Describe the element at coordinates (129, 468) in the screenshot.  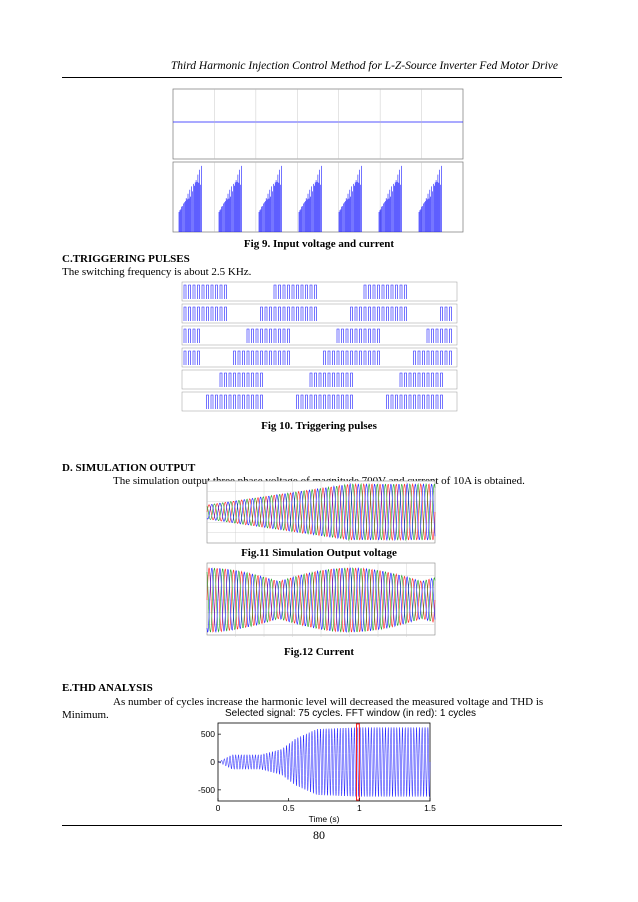
I see `section-d-heading: D. SIMULATION OUTPUT` at that location.